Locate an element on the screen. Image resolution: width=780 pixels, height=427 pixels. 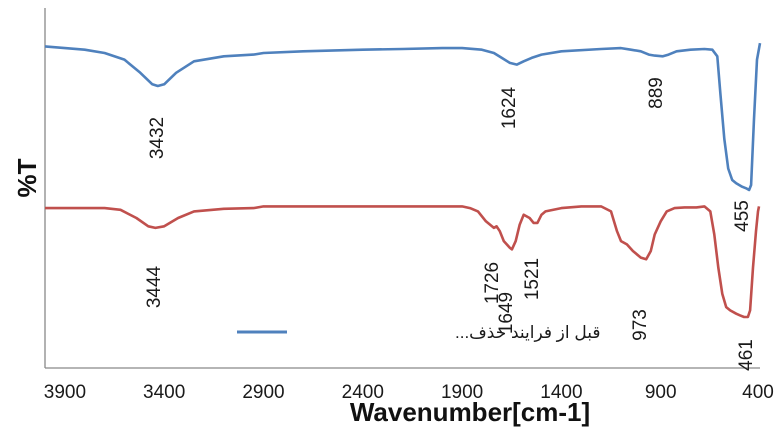
x-tick-label-900: 900 is located at coordinates (661, 392).